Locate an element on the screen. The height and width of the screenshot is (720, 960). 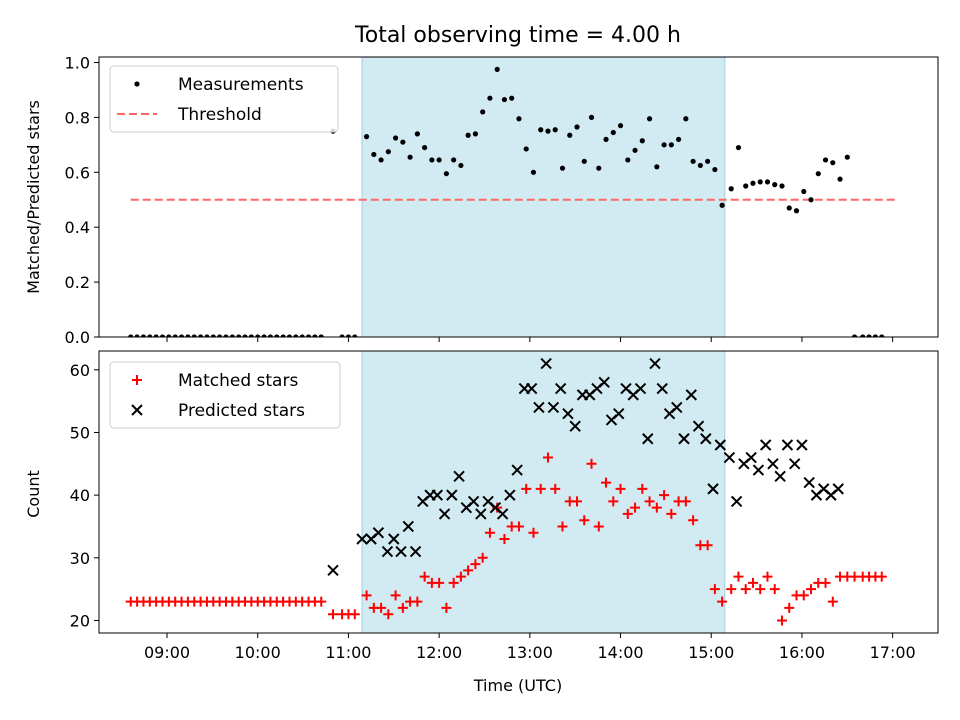
bottom-y-axis-label: Count is located at coordinates (33, 494).